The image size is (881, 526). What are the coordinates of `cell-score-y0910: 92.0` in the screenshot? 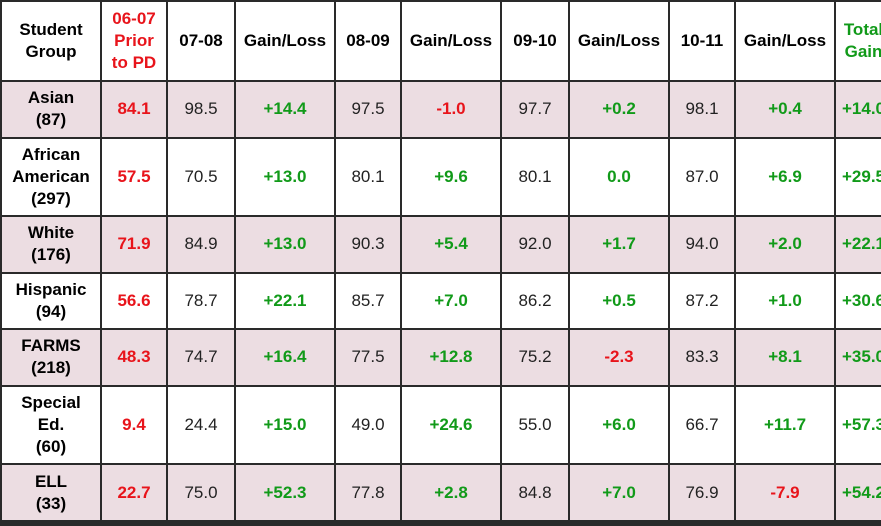 It's located at (535, 244).